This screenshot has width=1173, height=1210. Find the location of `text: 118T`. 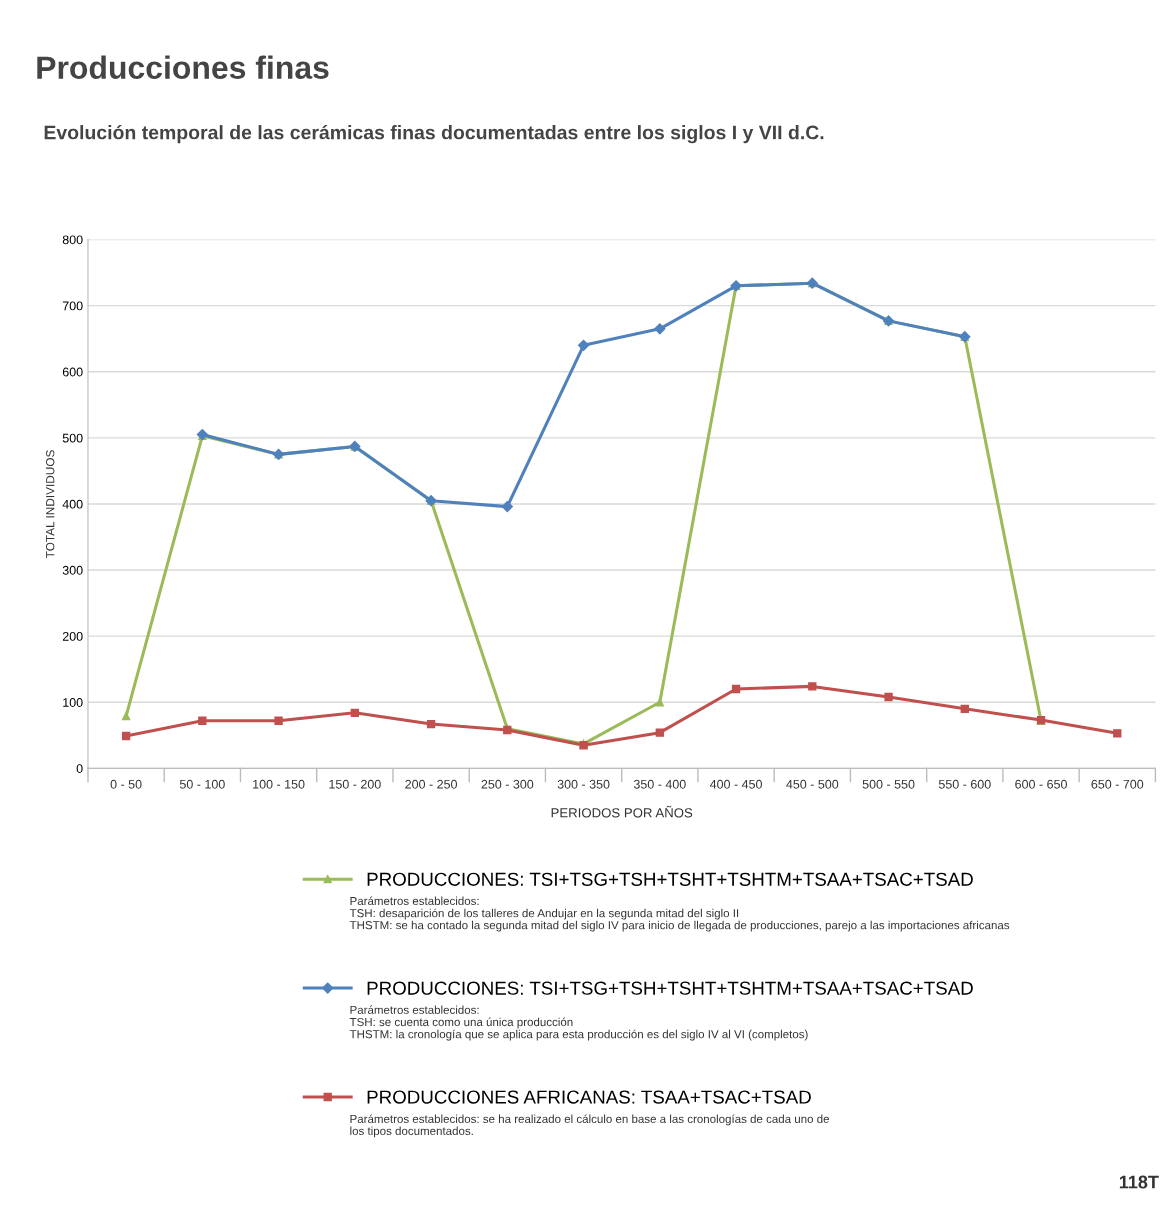

text: 118T is located at coordinates (1139, 1182).